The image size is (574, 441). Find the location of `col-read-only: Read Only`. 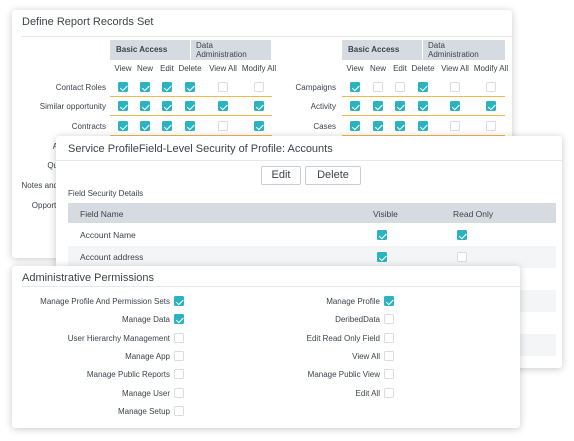

col-read-only: Read Only is located at coordinates (473, 214).